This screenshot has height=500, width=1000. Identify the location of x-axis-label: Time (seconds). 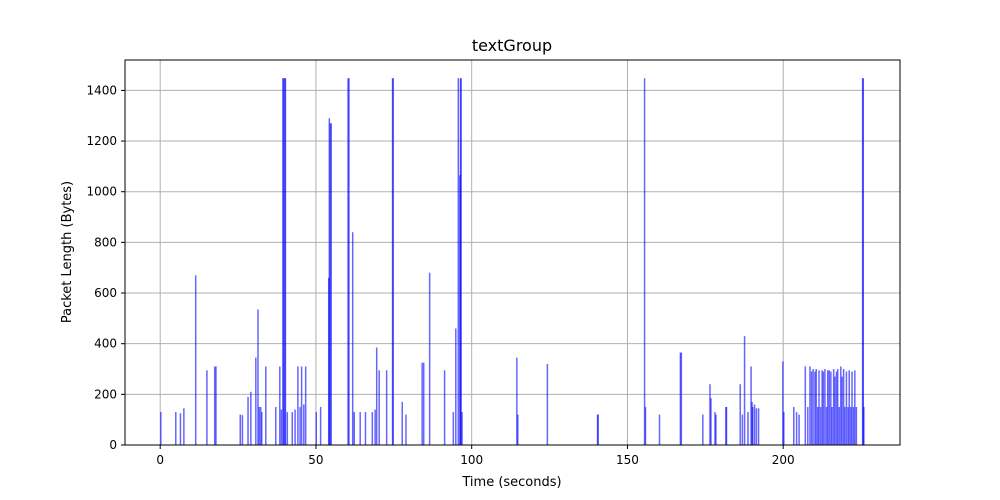
(511, 482).